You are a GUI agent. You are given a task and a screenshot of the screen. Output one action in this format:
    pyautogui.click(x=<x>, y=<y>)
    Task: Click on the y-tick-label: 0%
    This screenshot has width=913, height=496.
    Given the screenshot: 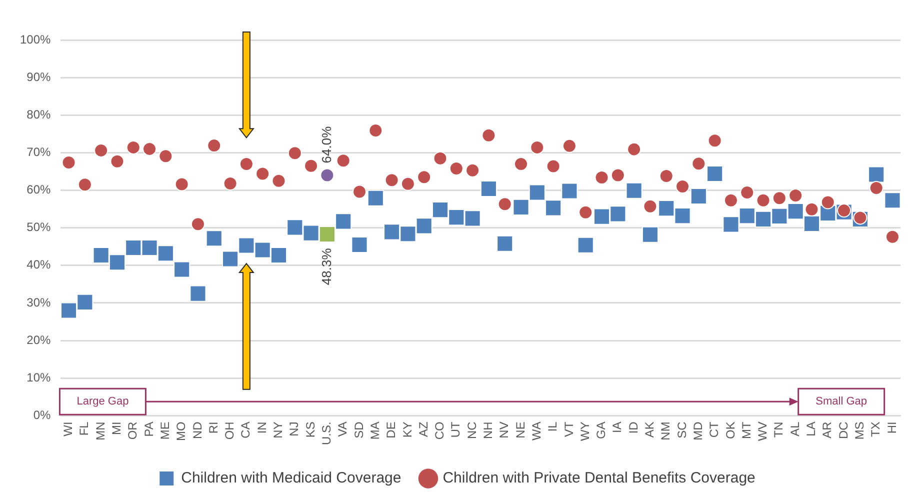 What is the action you would take?
    pyautogui.click(x=42, y=415)
    